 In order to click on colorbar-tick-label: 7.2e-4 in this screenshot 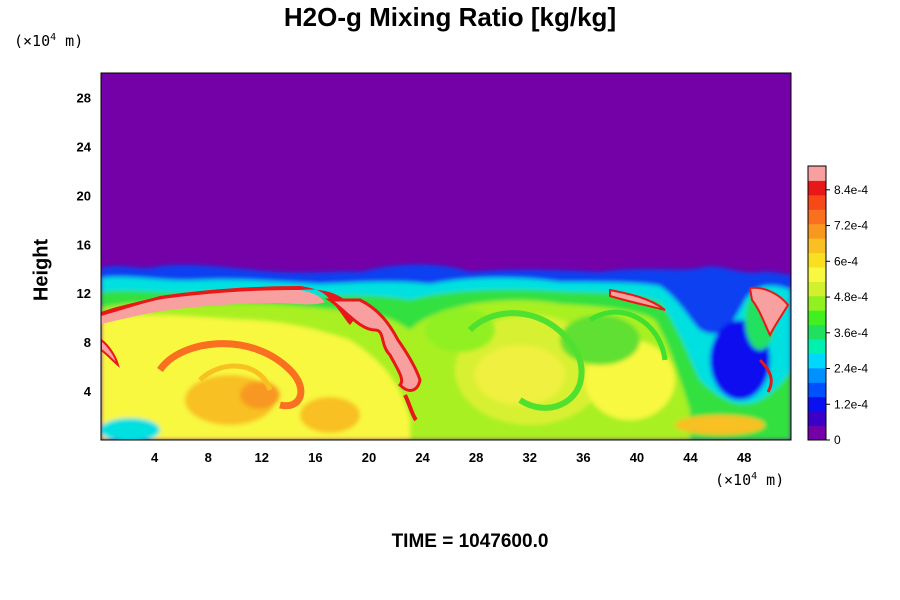, I will do `click(851, 226)`.